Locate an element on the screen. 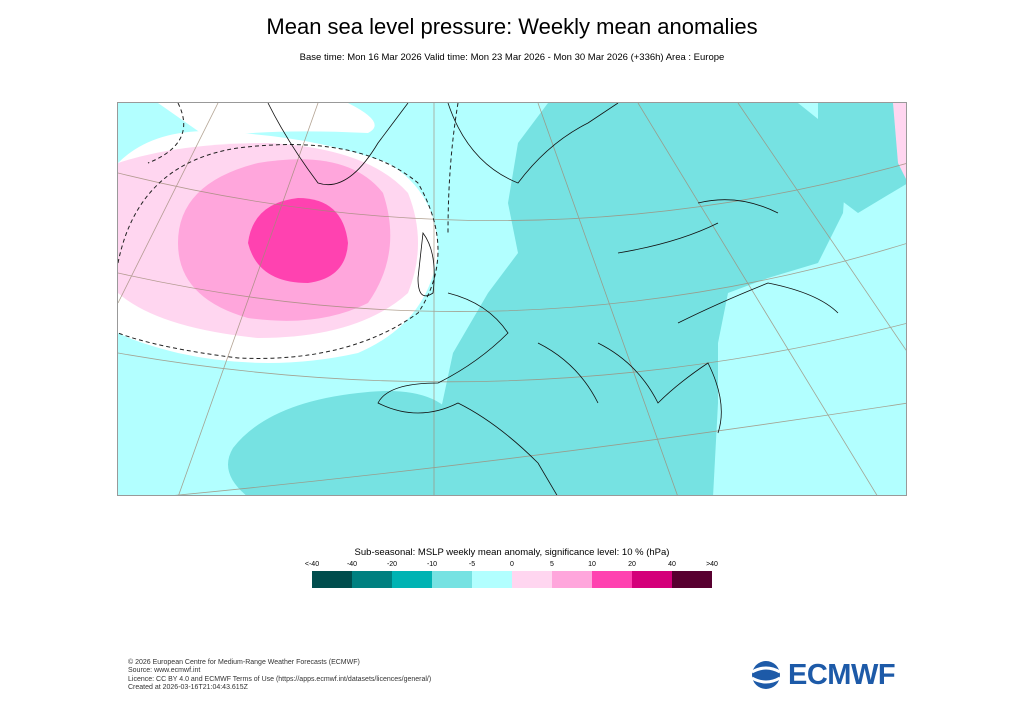 The image size is (1024, 720). legend-tick: -40 is located at coordinates (352, 564).